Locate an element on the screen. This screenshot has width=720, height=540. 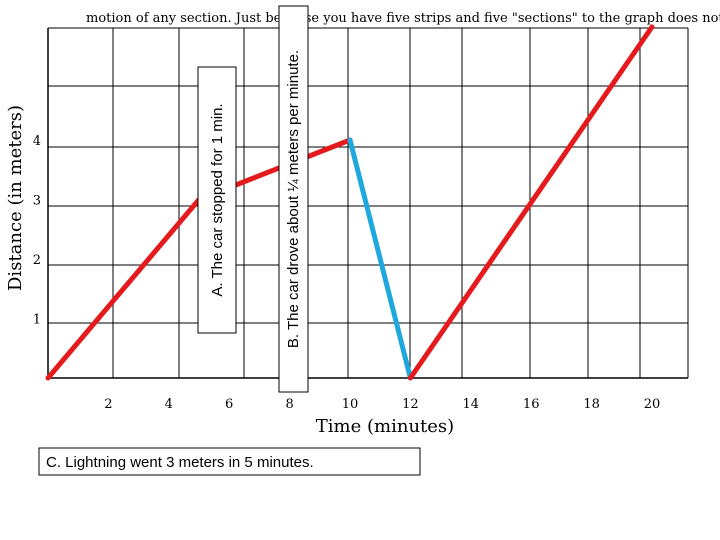
annotation-a: A. The car stopped for 1 min. is located at coordinates (217, 200).